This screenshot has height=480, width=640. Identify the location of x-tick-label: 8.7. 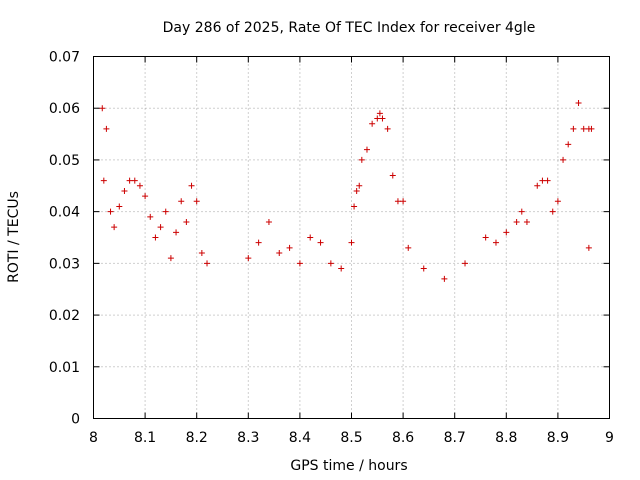
(455, 438).